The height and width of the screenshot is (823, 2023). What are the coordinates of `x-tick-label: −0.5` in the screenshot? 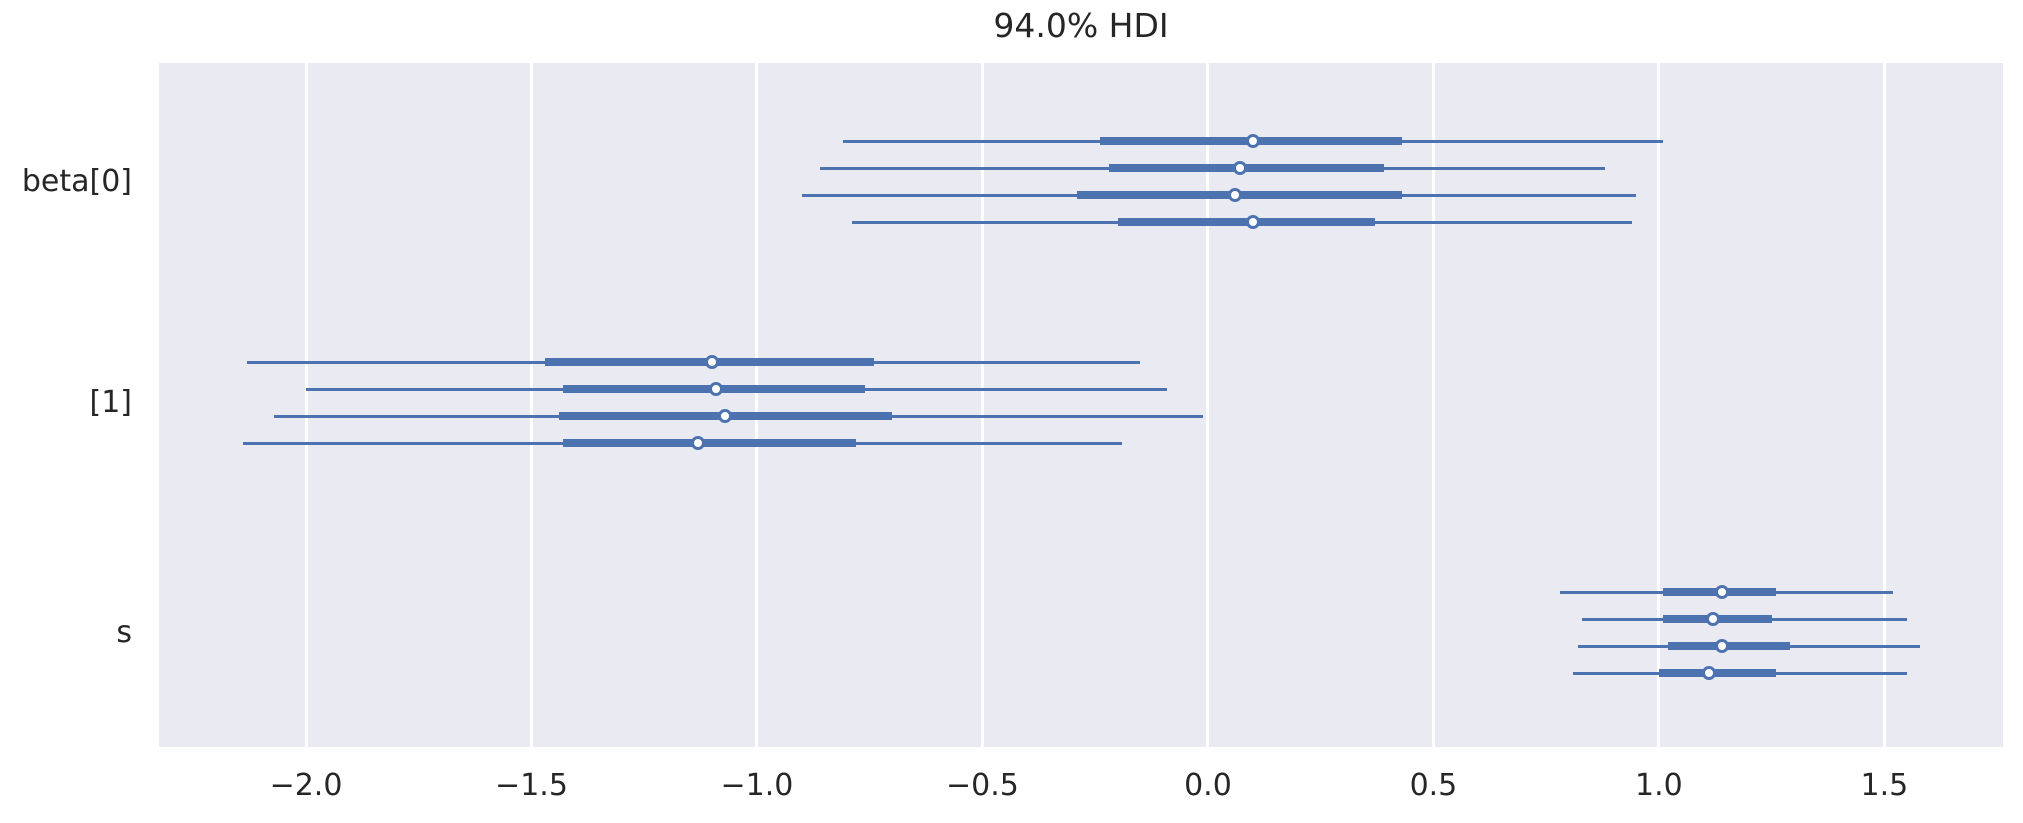 It's located at (982, 785).